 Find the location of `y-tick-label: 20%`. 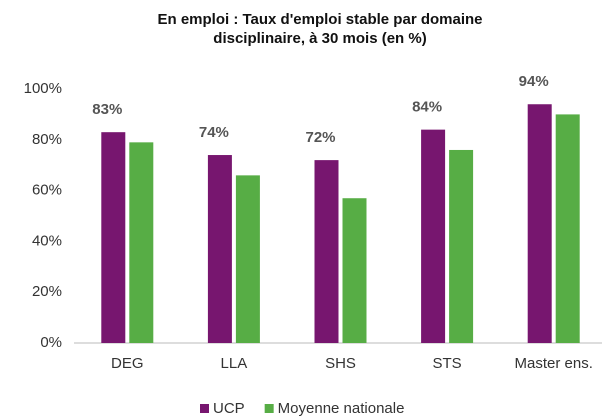

y-tick-label: 20% is located at coordinates (47, 291).